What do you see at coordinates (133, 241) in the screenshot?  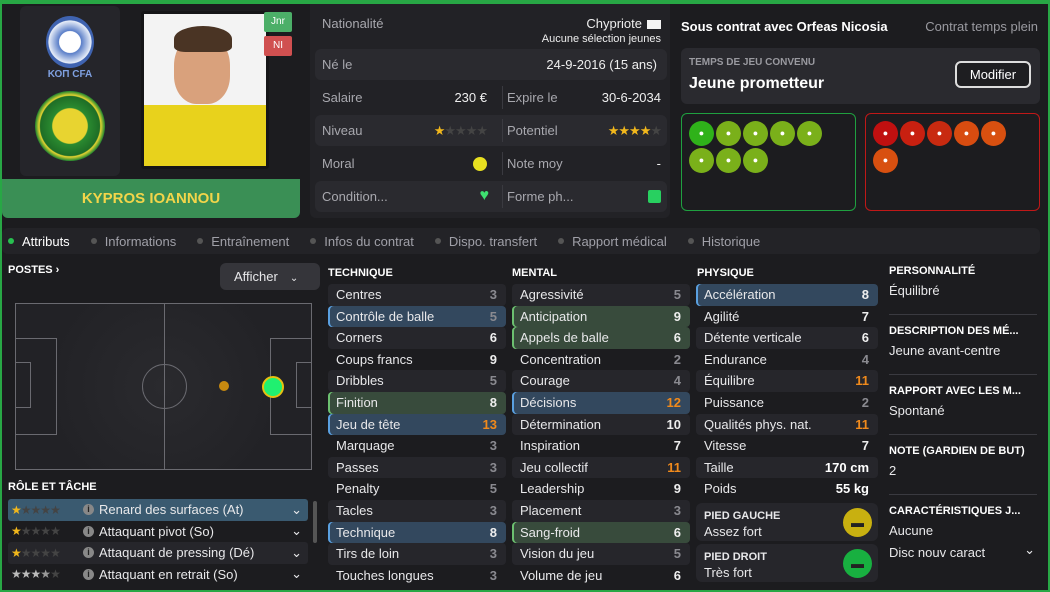 I see `tab-1: Informations` at bounding box center [133, 241].